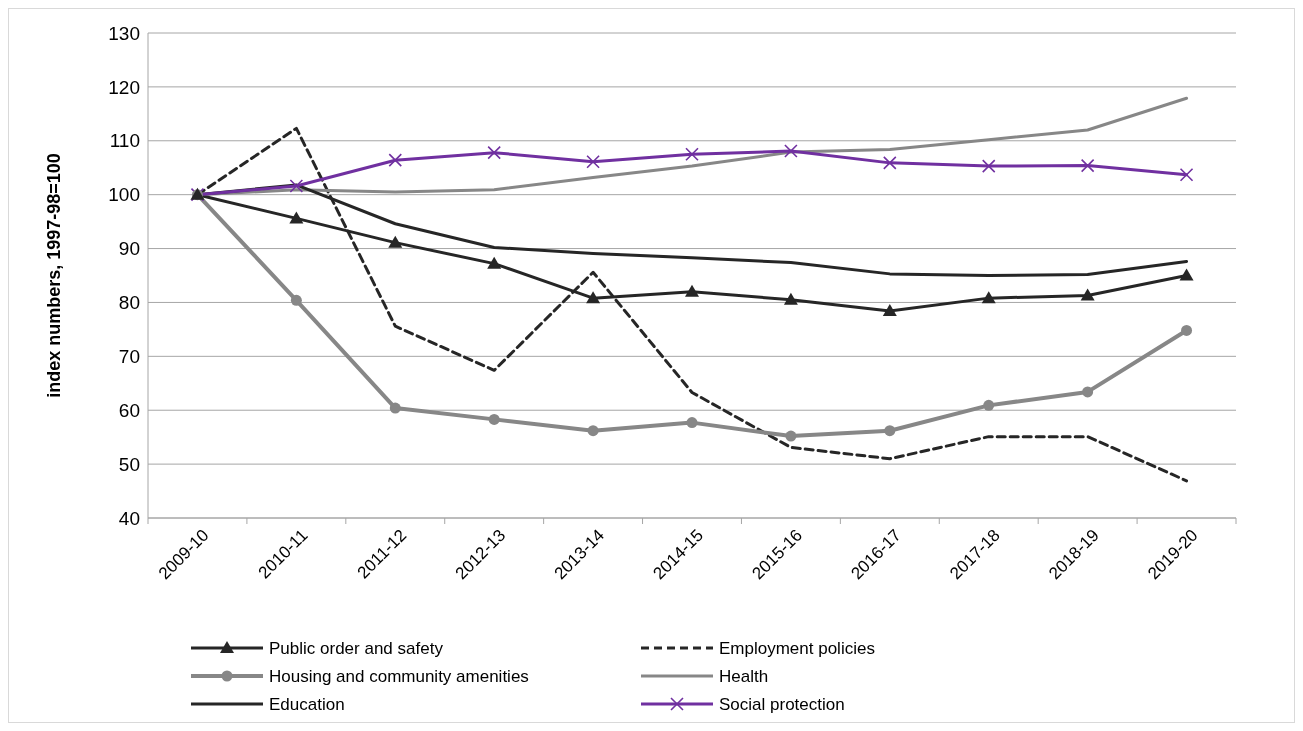 Image resolution: width=1303 pixels, height=731 pixels. Describe the element at coordinates (124, 33) in the screenshot. I see `y-tick-label: 130` at that location.